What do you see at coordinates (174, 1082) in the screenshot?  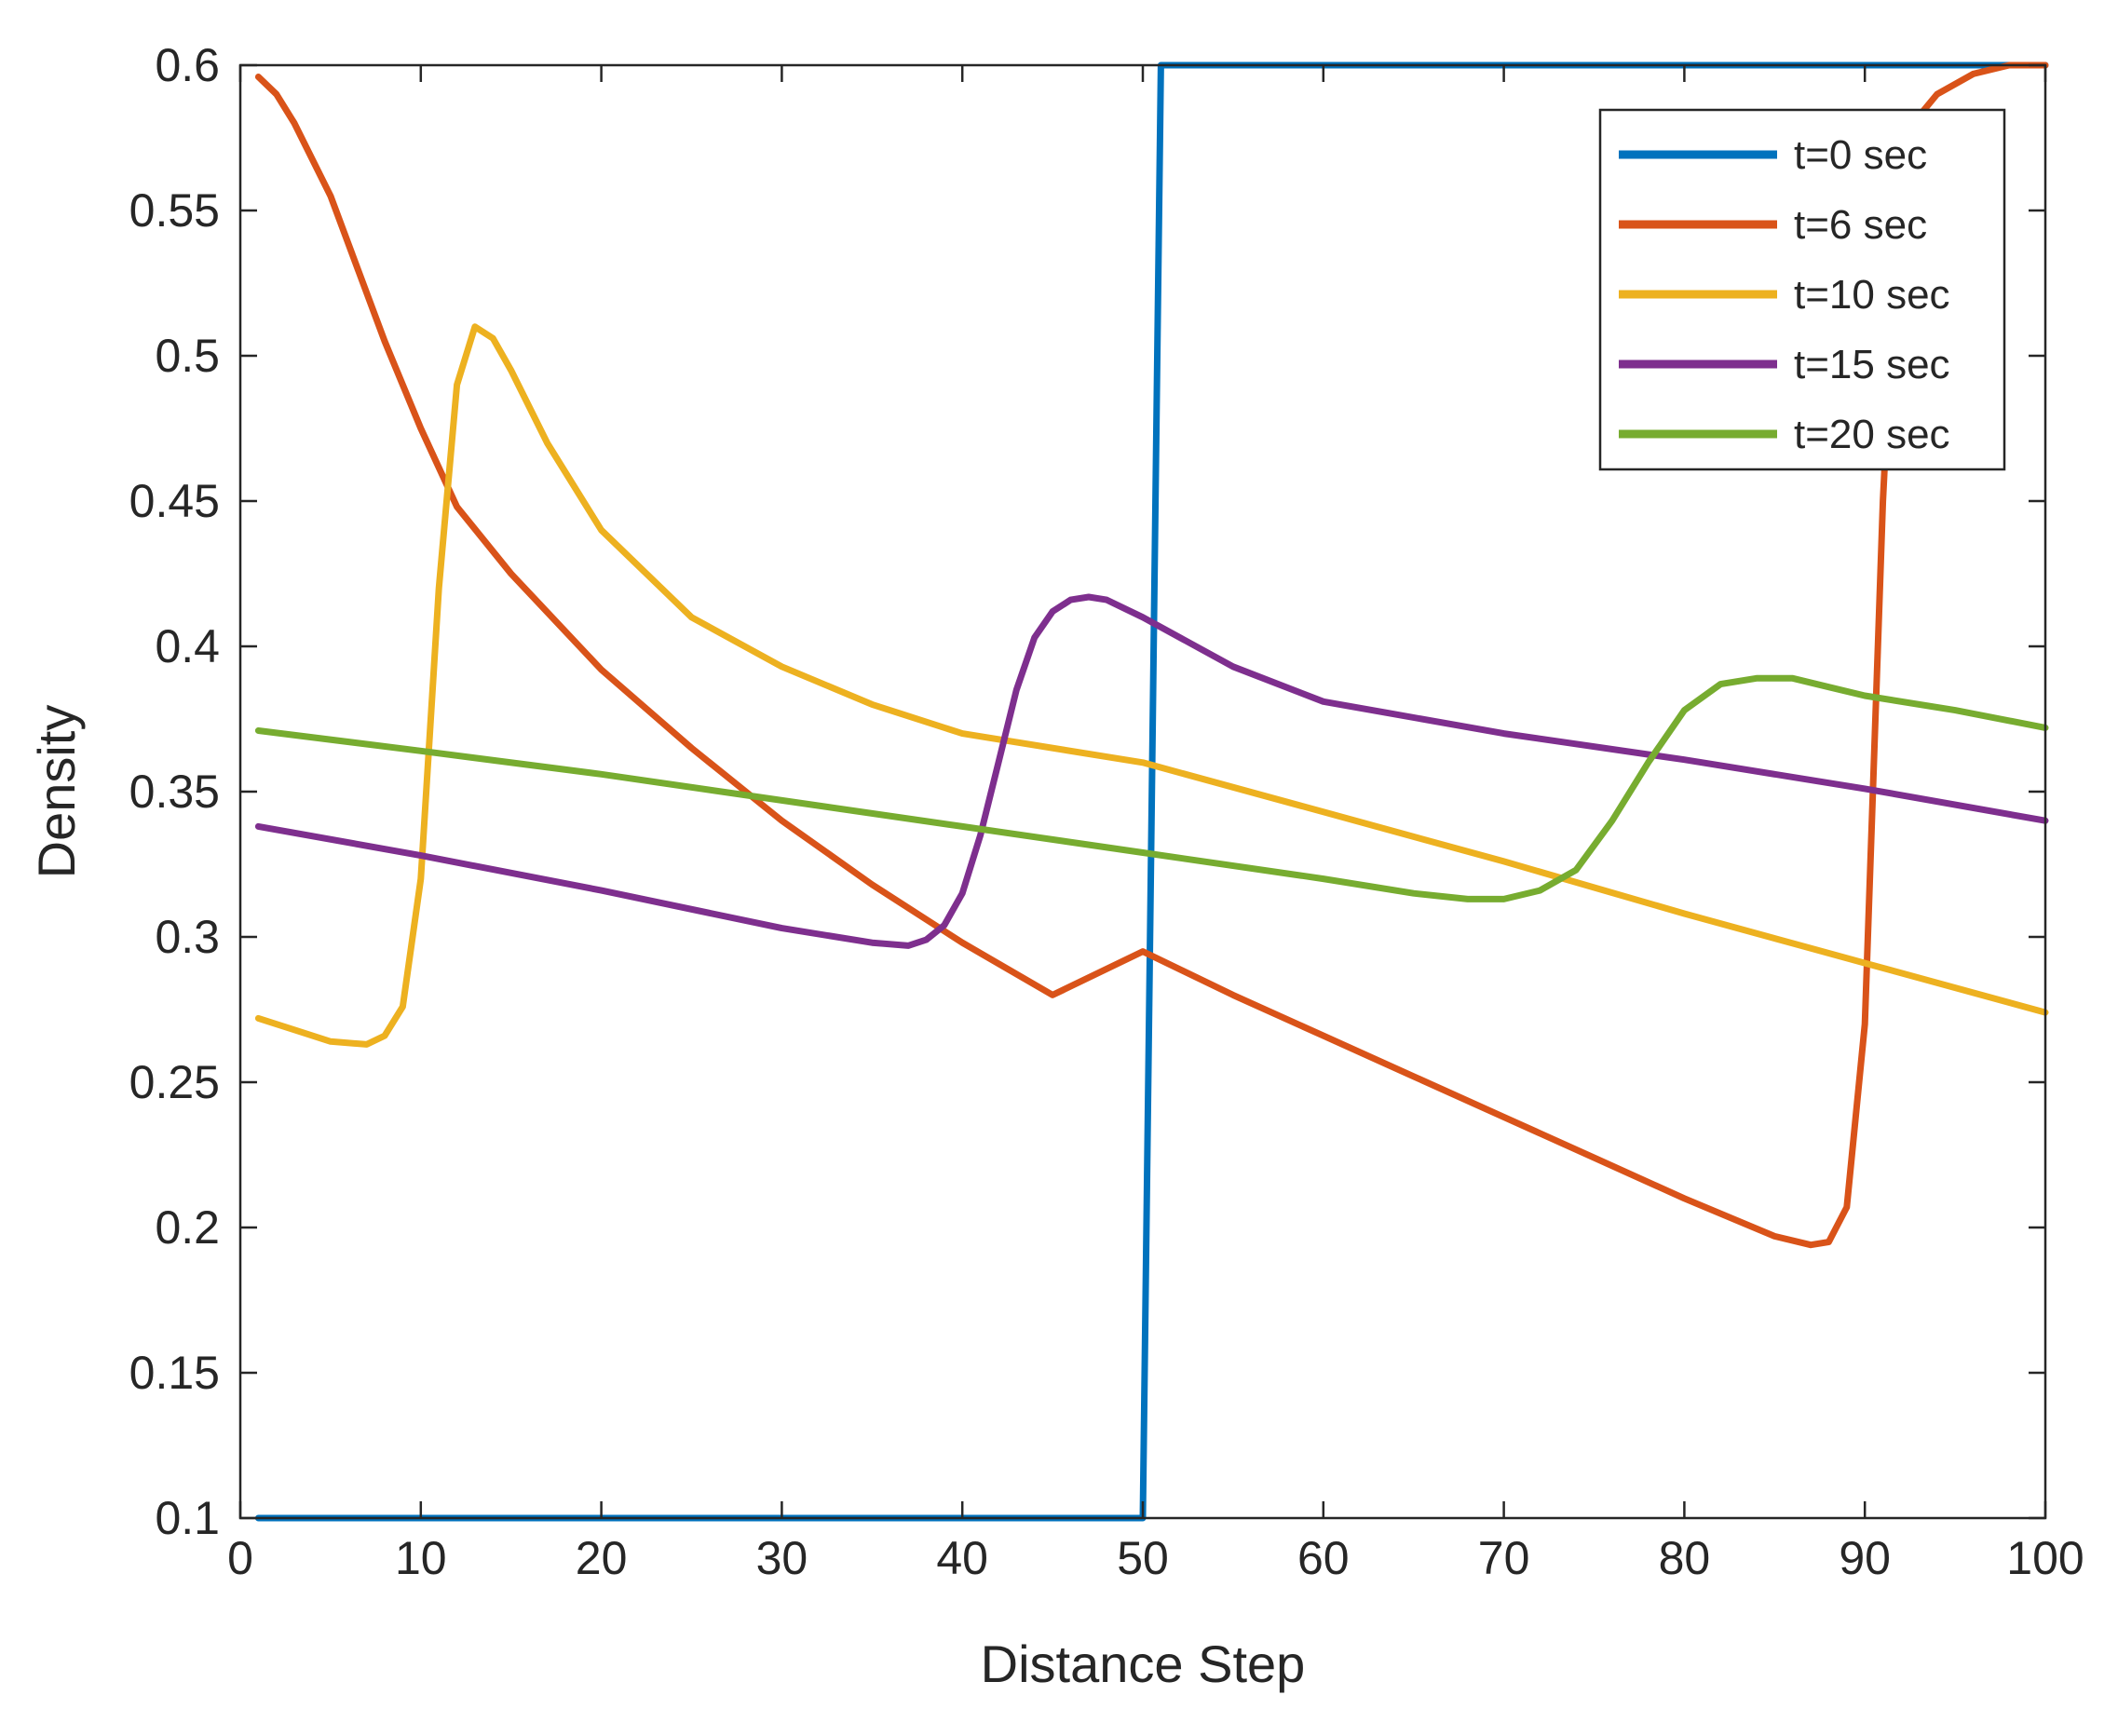 I see `y-tick-label-3: 0.25` at bounding box center [174, 1082].